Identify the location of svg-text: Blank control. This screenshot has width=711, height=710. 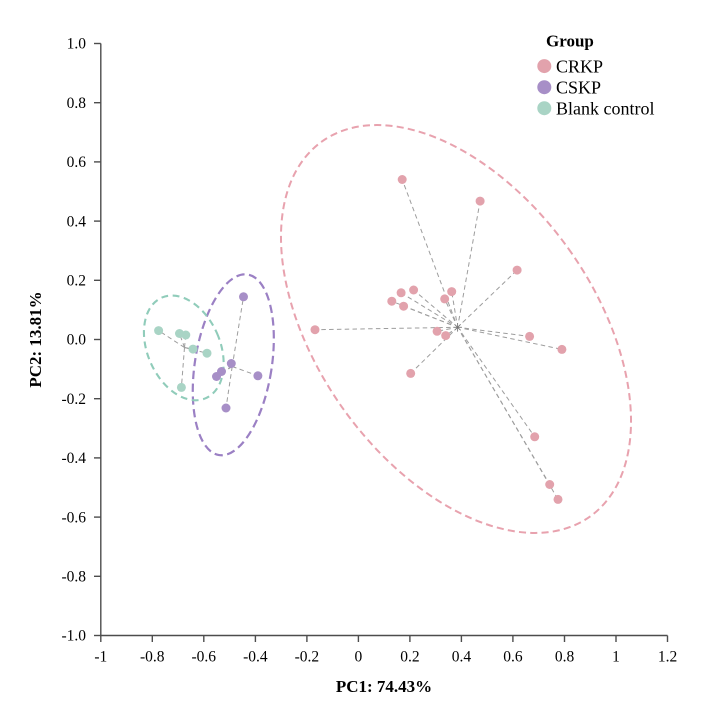
(605, 109).